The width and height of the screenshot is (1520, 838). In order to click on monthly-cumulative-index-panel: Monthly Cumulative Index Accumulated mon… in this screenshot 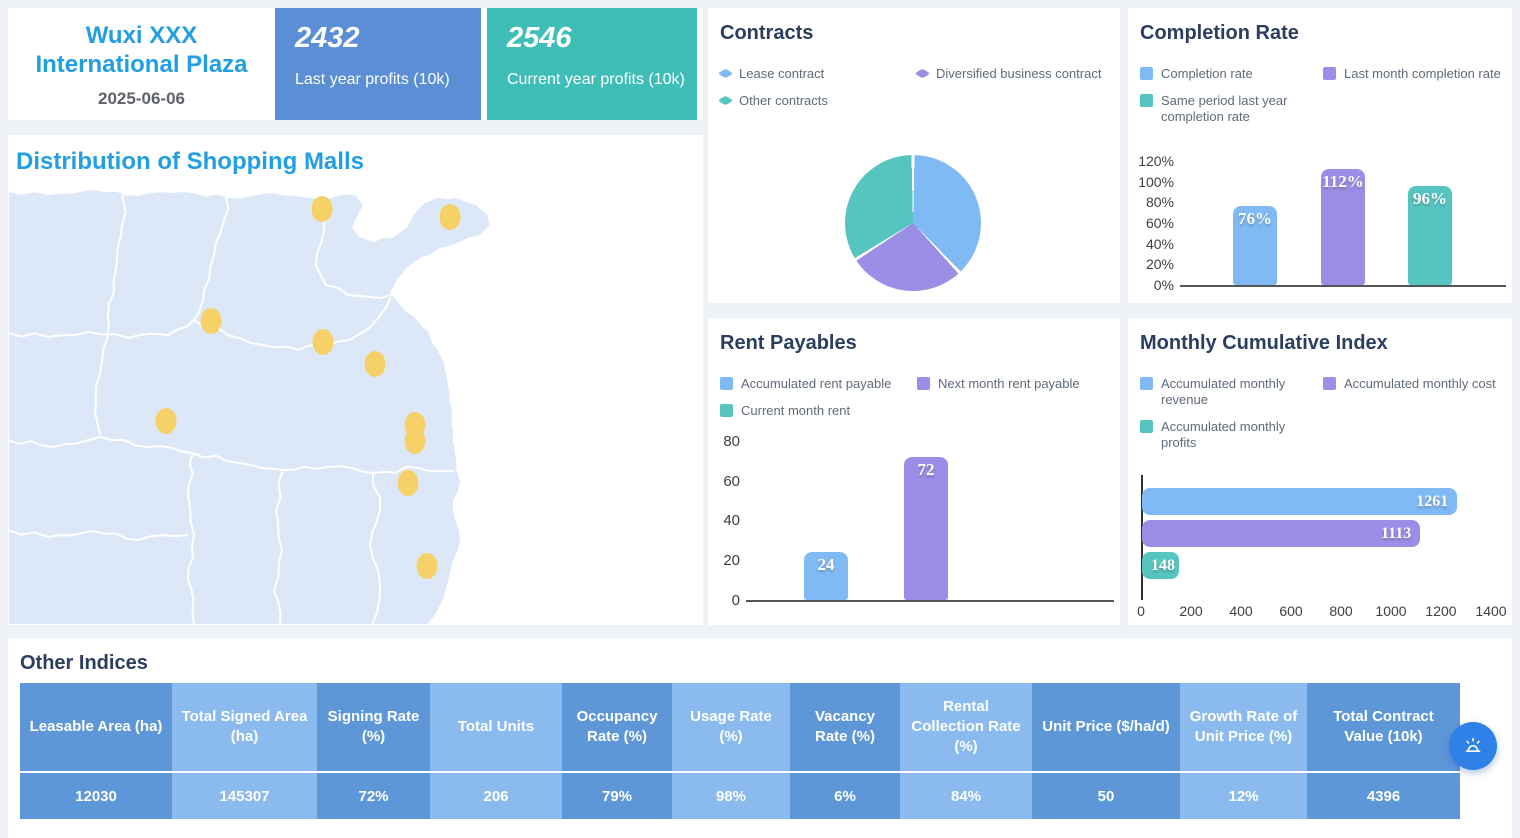, I will do `click(1320, 471)`.